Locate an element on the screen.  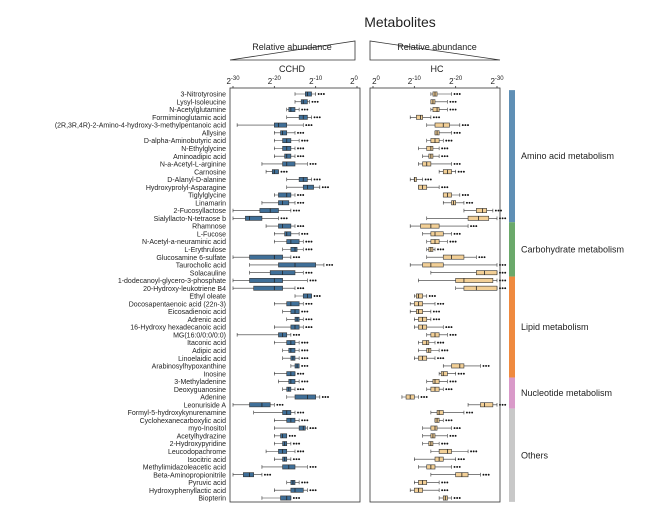
metabolite-label: Acetylhydrazine is located at coordinates (202, 436).